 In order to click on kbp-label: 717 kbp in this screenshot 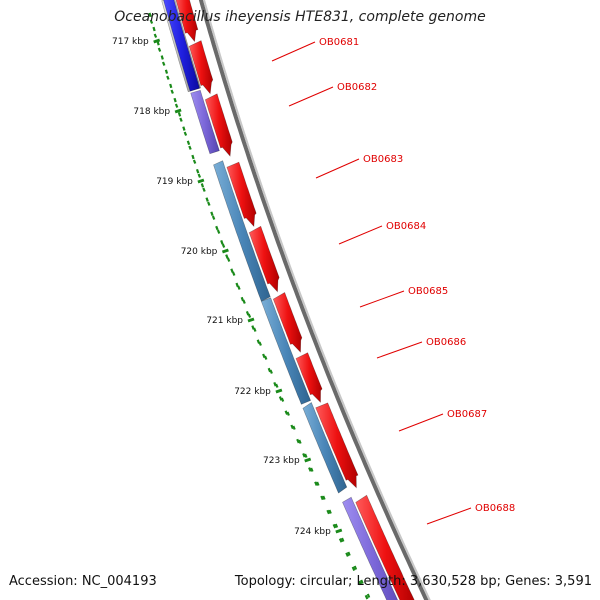, I will do `click(130, 42)`.